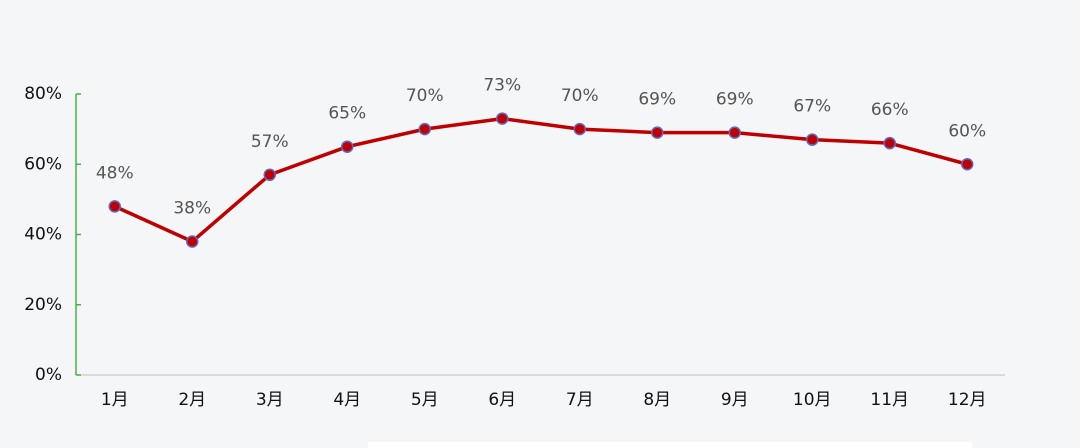 Image resolution: width=1080 pixels, height=448 pixels. Describe the element at coordinates (115, 400) in the screenshot. I see `x-tick-label: 1月` at that location.